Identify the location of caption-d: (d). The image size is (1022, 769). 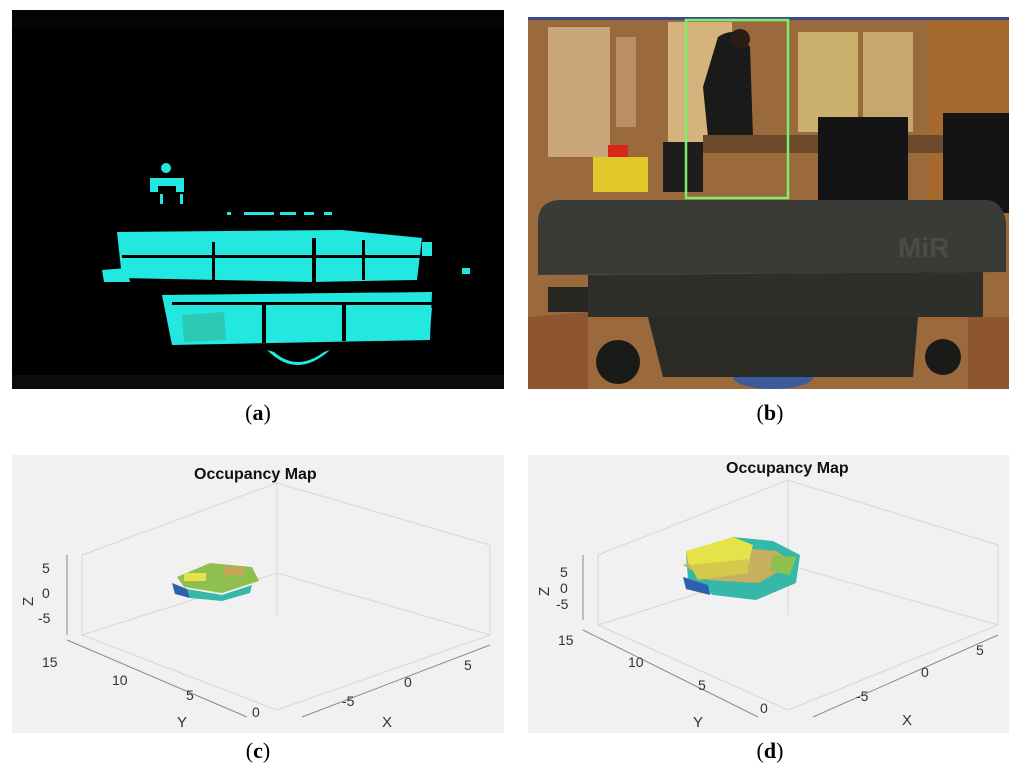
(770, 750).